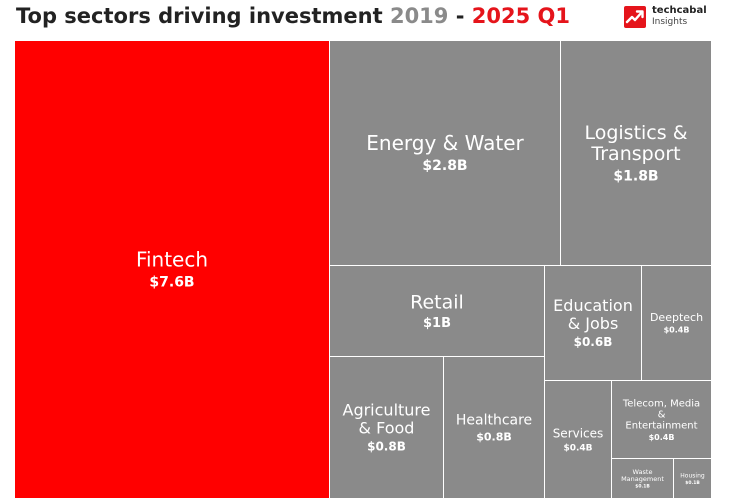 The width and height of the screenshot is (740, 500). I want to click on tile-value-retail: $1B, so click(437, 323).